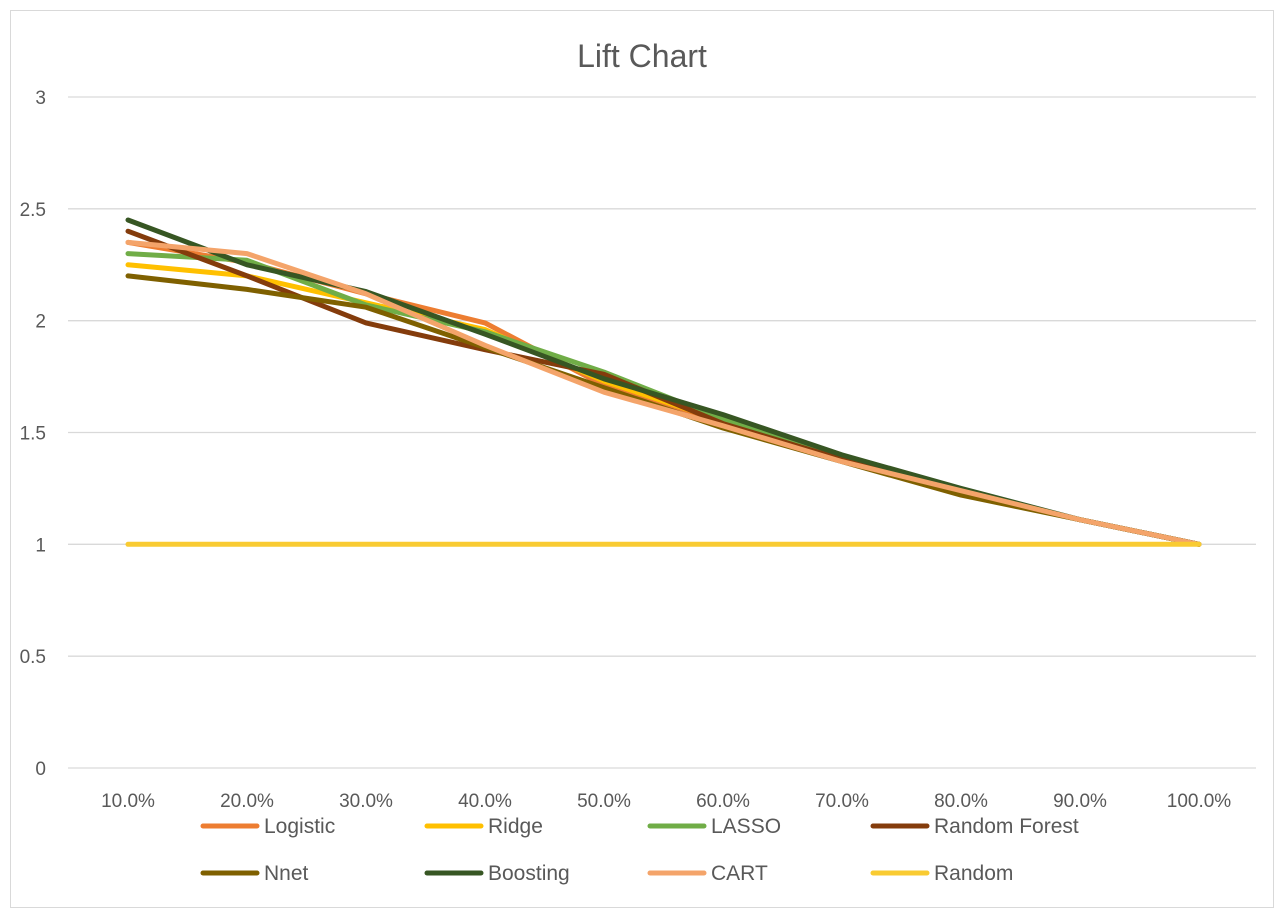  What do you see at coordinates (746, 826) in the screenshot?
I see `legend-label-lasso: LASSO` at bounding box center [746, 826].